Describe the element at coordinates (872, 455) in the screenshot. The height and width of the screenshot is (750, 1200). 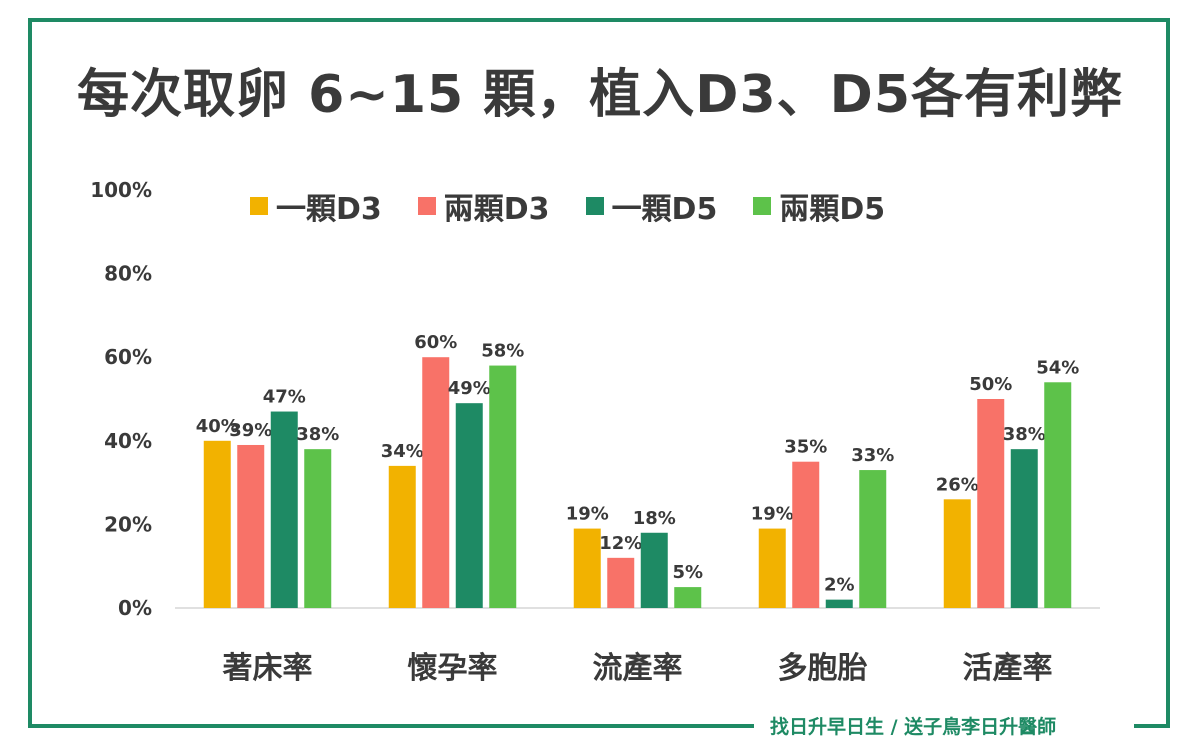
I see `data-label: 33%` at that location.